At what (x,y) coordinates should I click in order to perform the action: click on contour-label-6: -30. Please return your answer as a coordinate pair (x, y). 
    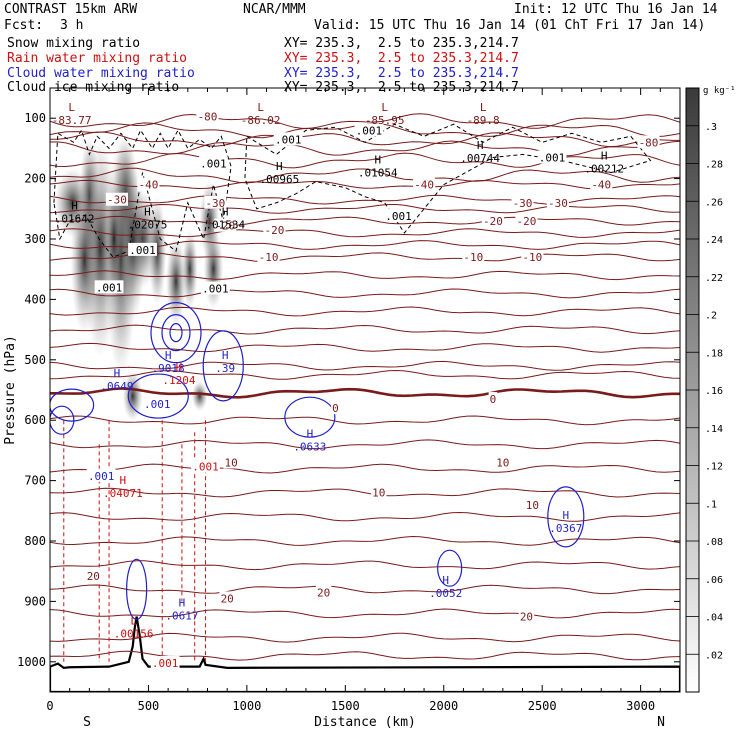
    Looking at the image, I should click on (215, 203).